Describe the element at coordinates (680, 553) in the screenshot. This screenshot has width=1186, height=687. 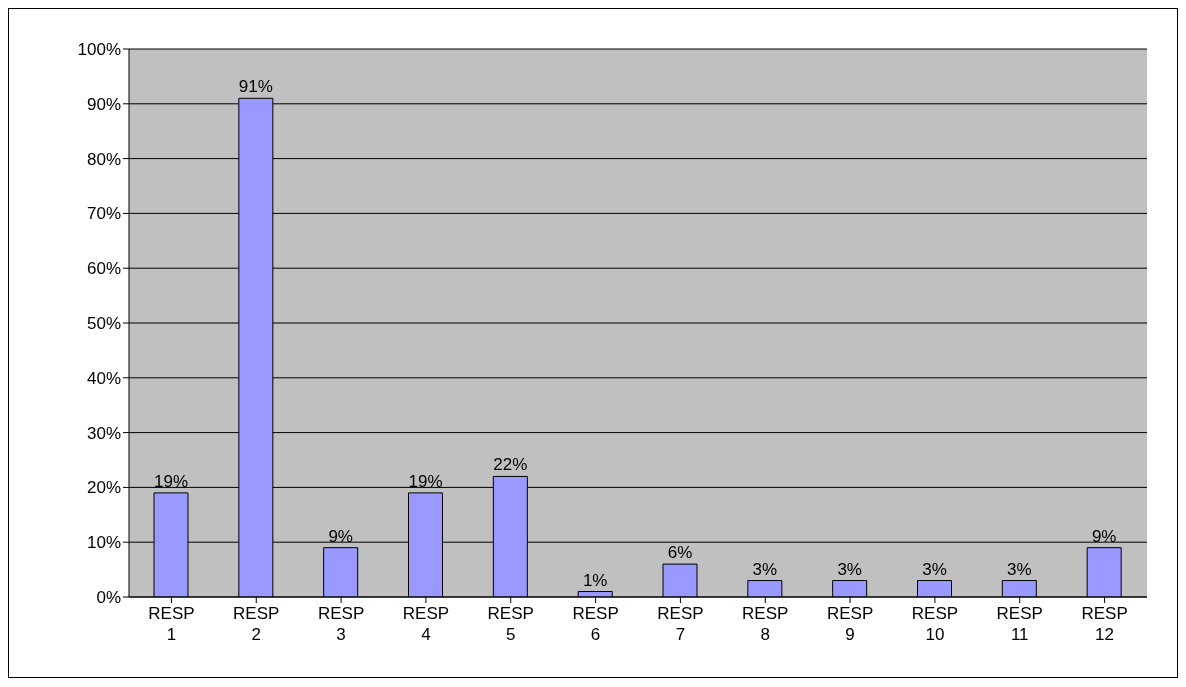
I see `data-label: 6%` at that location.